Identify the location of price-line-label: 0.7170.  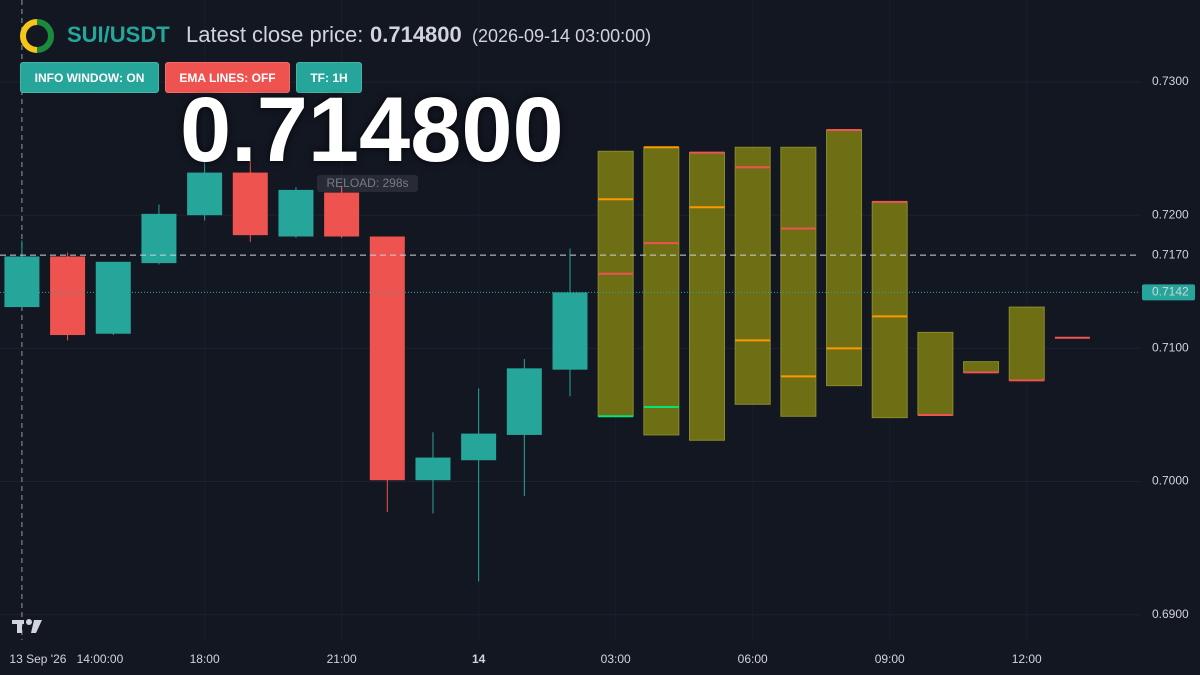
(1170, 254).